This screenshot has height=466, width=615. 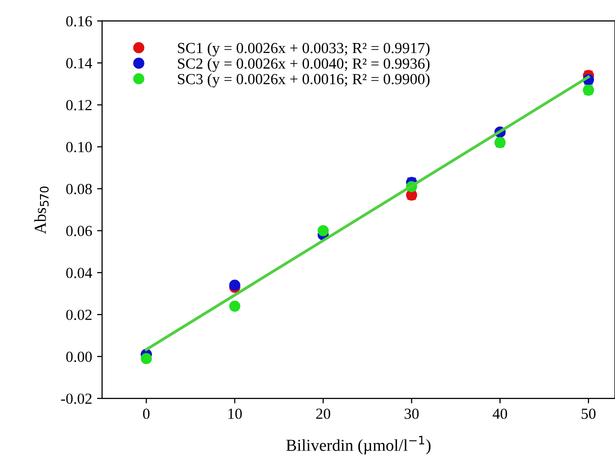 What do you see at coordinates (500, 413) in the screenshot?
I see `x-tick-label: 40` at bounding box center [500, 413].